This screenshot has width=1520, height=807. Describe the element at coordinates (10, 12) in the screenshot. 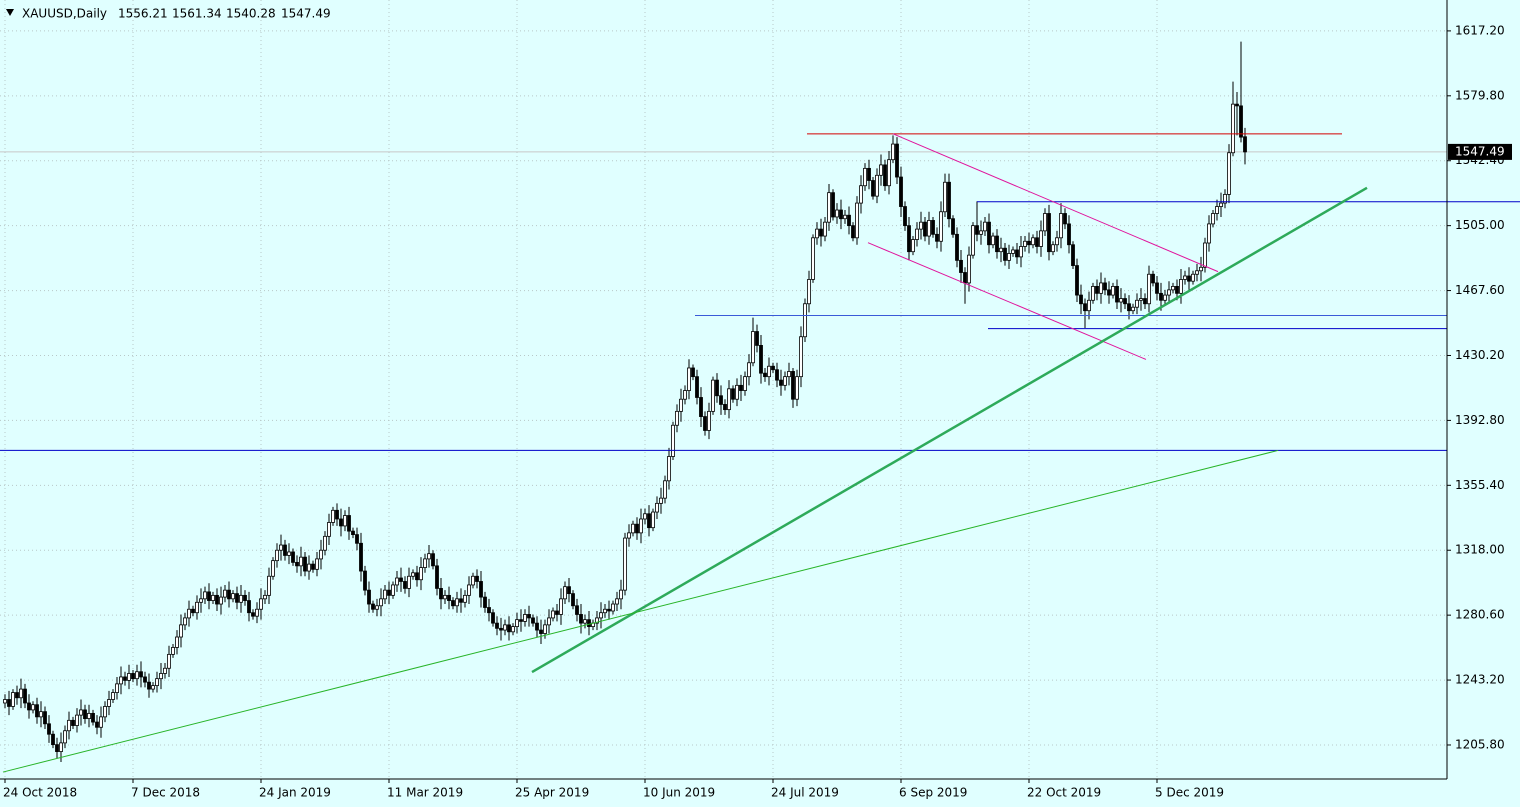

I see `collapse-icon` at that location.